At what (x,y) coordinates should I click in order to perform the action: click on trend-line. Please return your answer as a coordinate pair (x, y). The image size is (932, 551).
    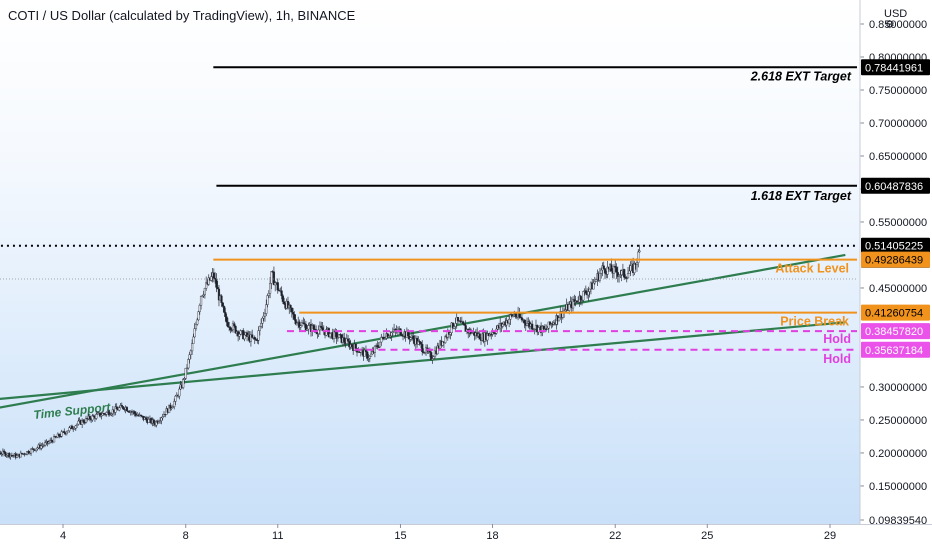
    Looking at the image, I should click on (423, 361).